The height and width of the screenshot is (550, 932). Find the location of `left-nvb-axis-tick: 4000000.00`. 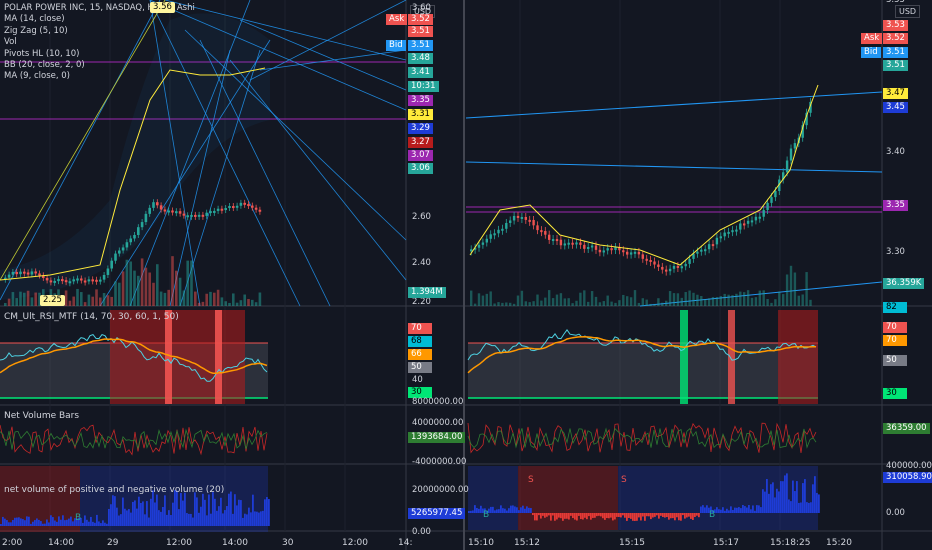

left-nvb-axis-tick: 4000000.00 is located at coordinates (438, 423).